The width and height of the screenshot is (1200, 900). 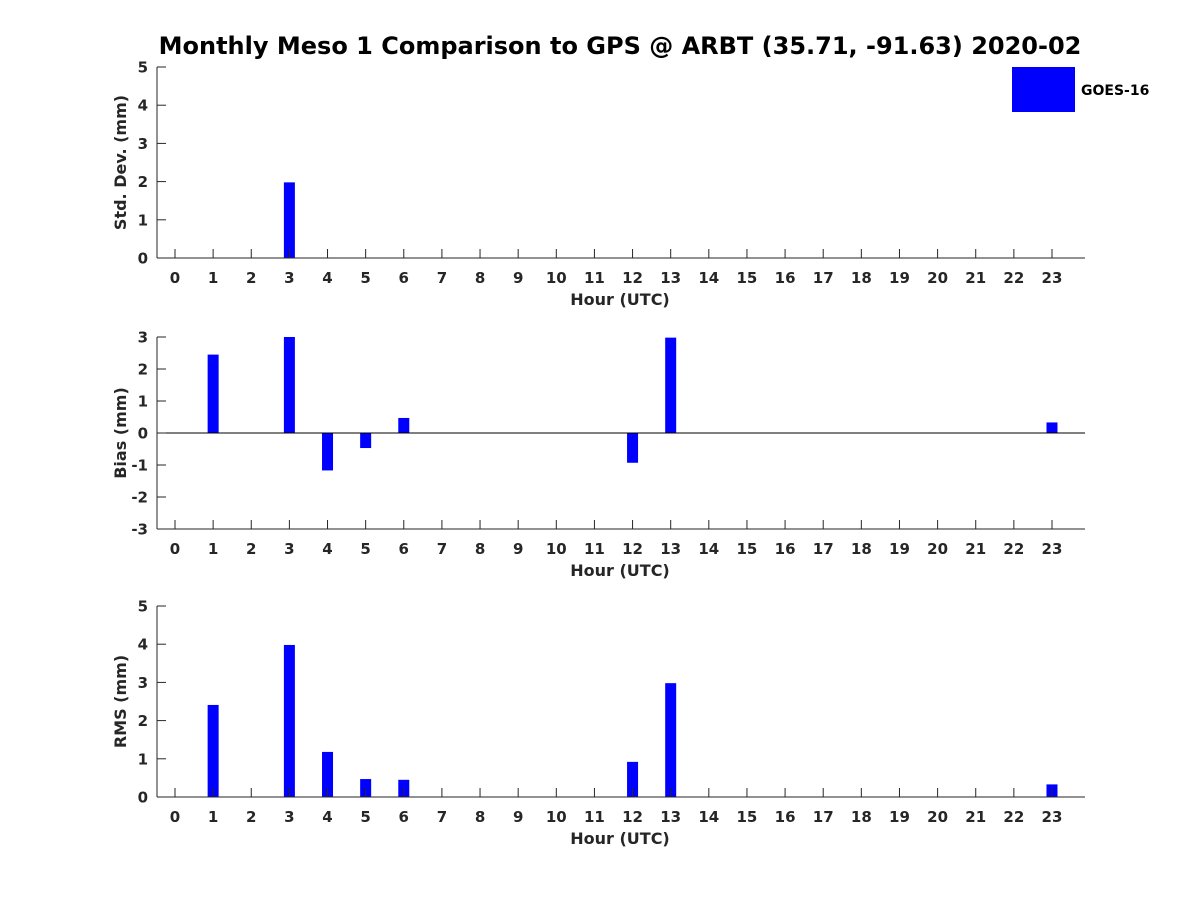 What do you see at coordinates (139, 530) in the screenshot?
I see `y-tick-label: -3` at bounding box center [139, 530].